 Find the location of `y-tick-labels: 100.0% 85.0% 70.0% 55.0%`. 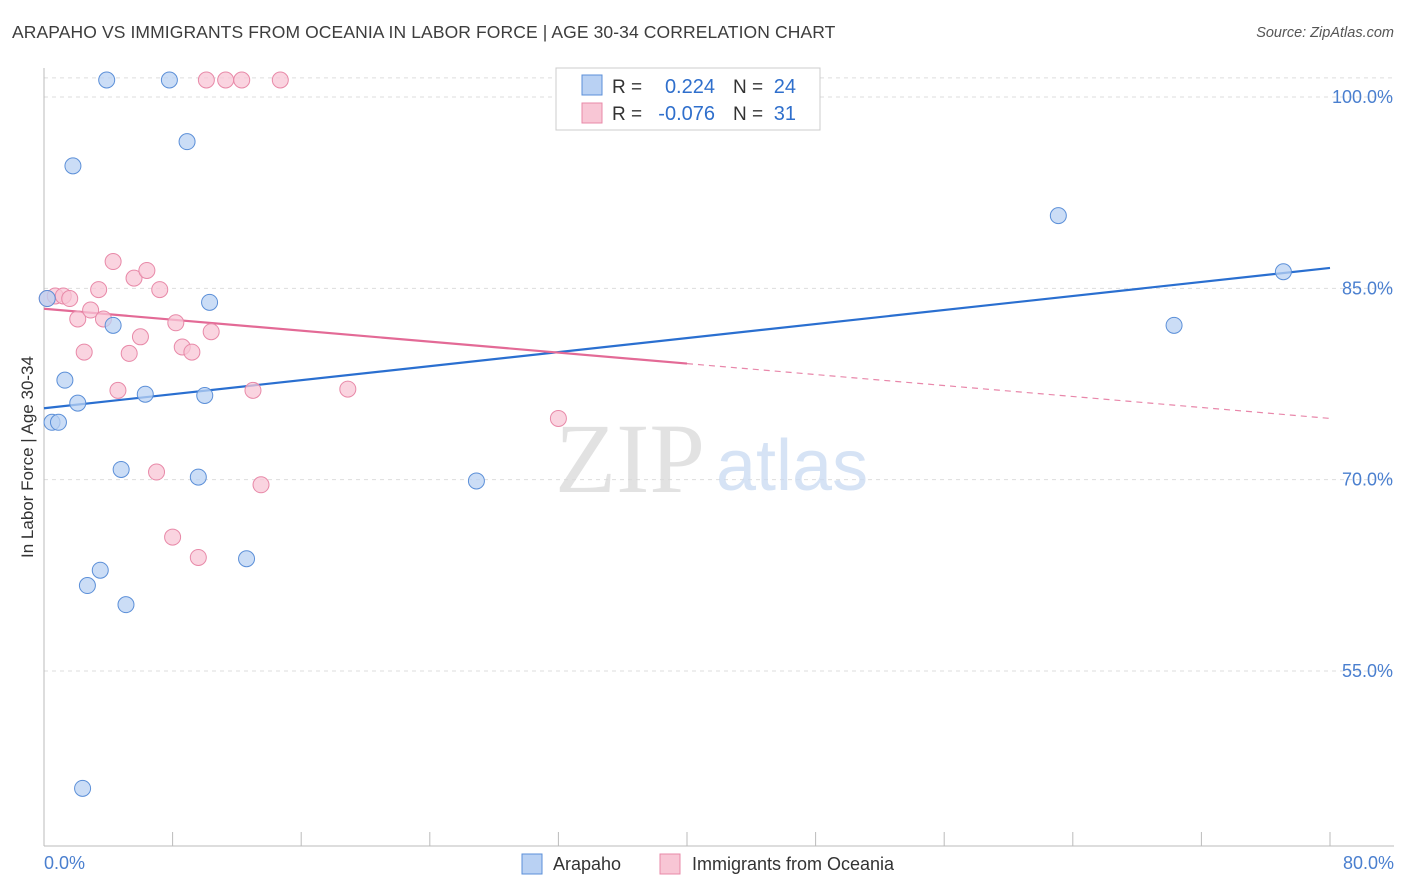

y-tick-labels: 100.0% 85.0% 70.0% 55.0% is located at coordinates (1362, 384).